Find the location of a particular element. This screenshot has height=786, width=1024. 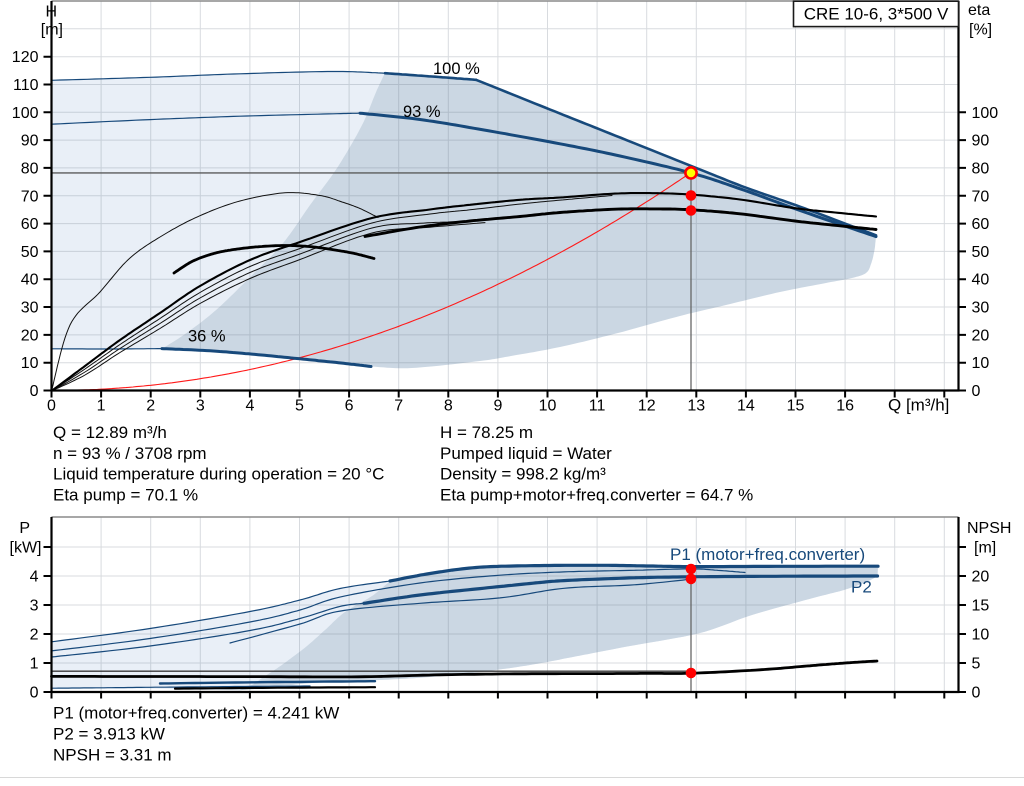

svg-text: P1 (motor+freq.converter) is located at coordinates (767, 554).